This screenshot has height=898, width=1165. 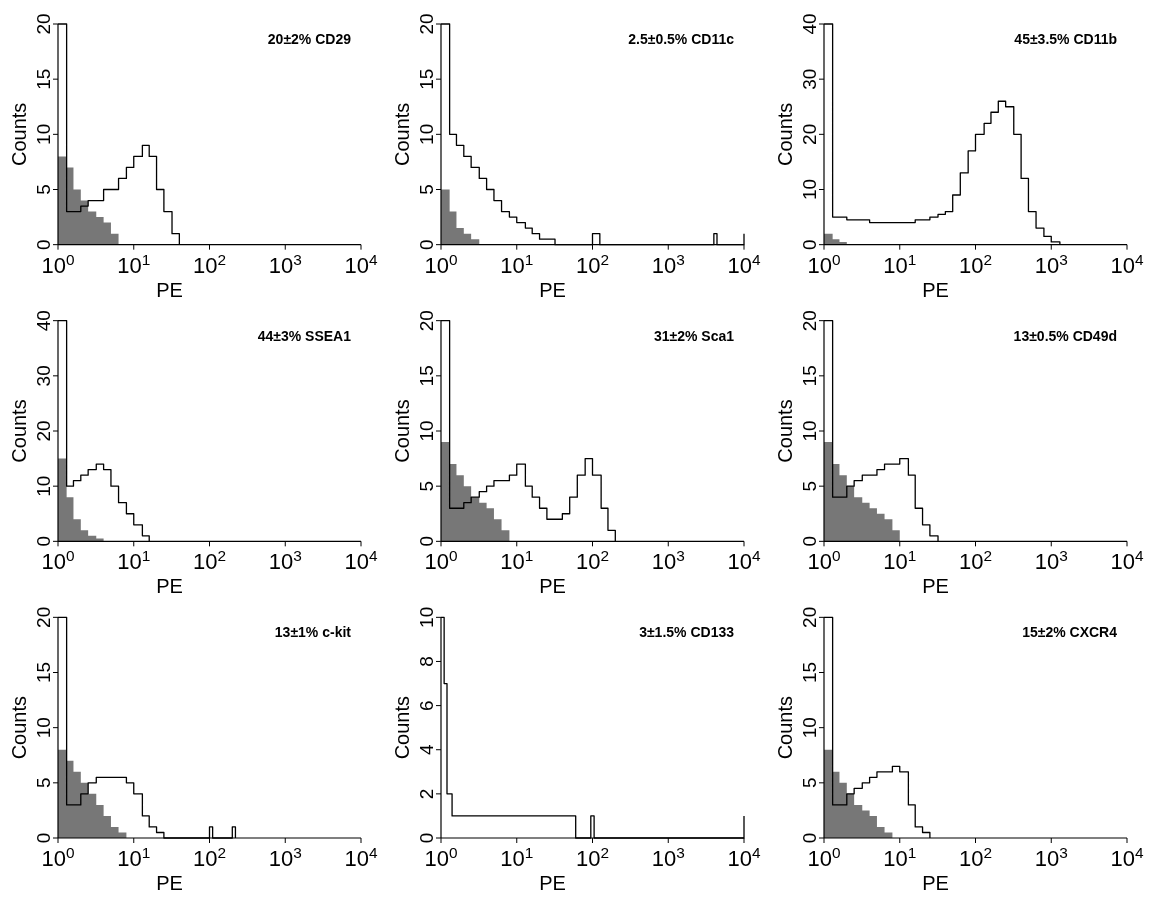 I want to click on y-tick-label: 2, so click(x=426, y=794).